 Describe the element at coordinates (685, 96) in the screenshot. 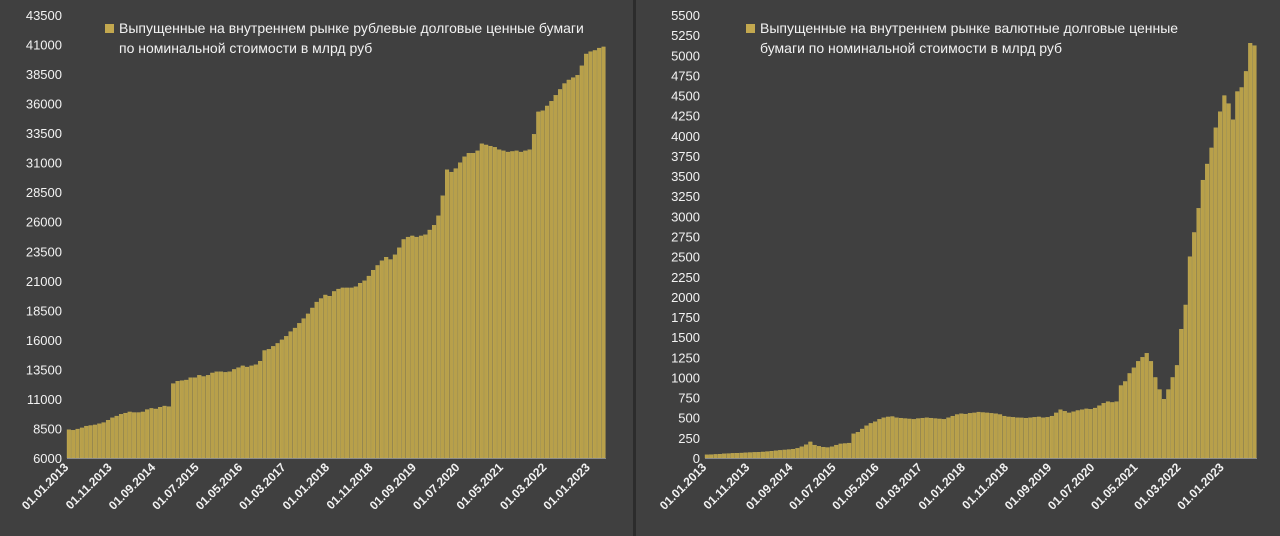

I see `y-tick-label: 4500` at that location.